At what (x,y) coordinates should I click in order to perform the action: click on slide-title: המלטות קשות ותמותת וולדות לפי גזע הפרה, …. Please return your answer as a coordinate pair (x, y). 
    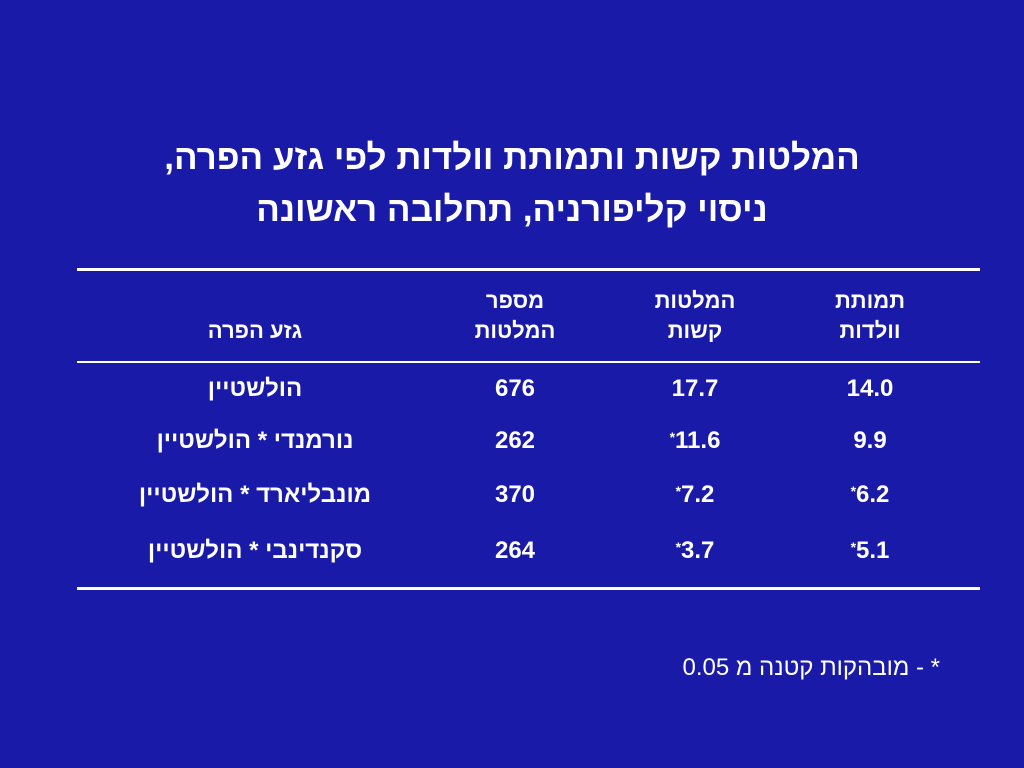
    Looking at the image, I should click on (512, 184).